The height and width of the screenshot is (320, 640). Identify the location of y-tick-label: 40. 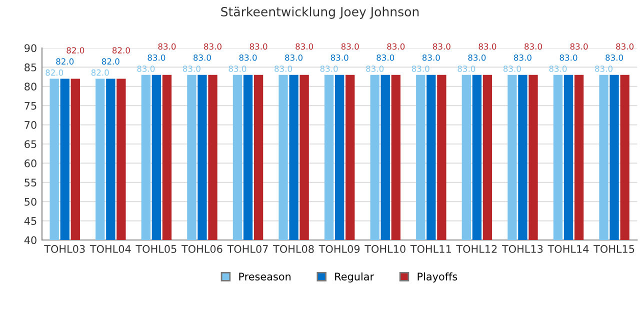
(30, 240).